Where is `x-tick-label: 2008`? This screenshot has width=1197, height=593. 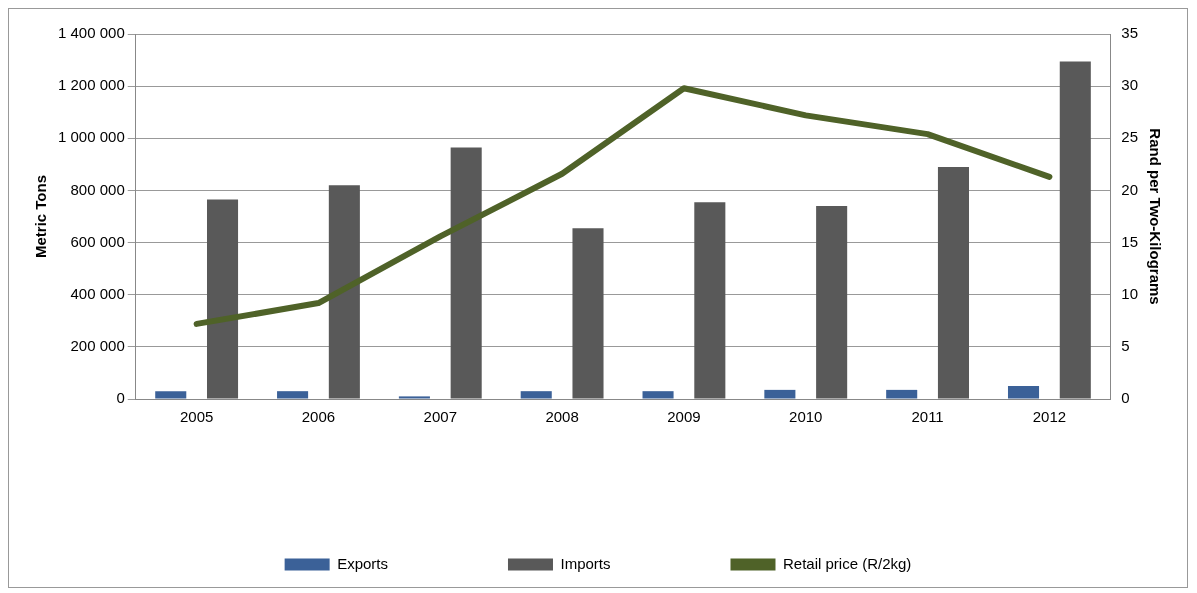 x-tick-label: 2008 is located at coordinates (562, 417).